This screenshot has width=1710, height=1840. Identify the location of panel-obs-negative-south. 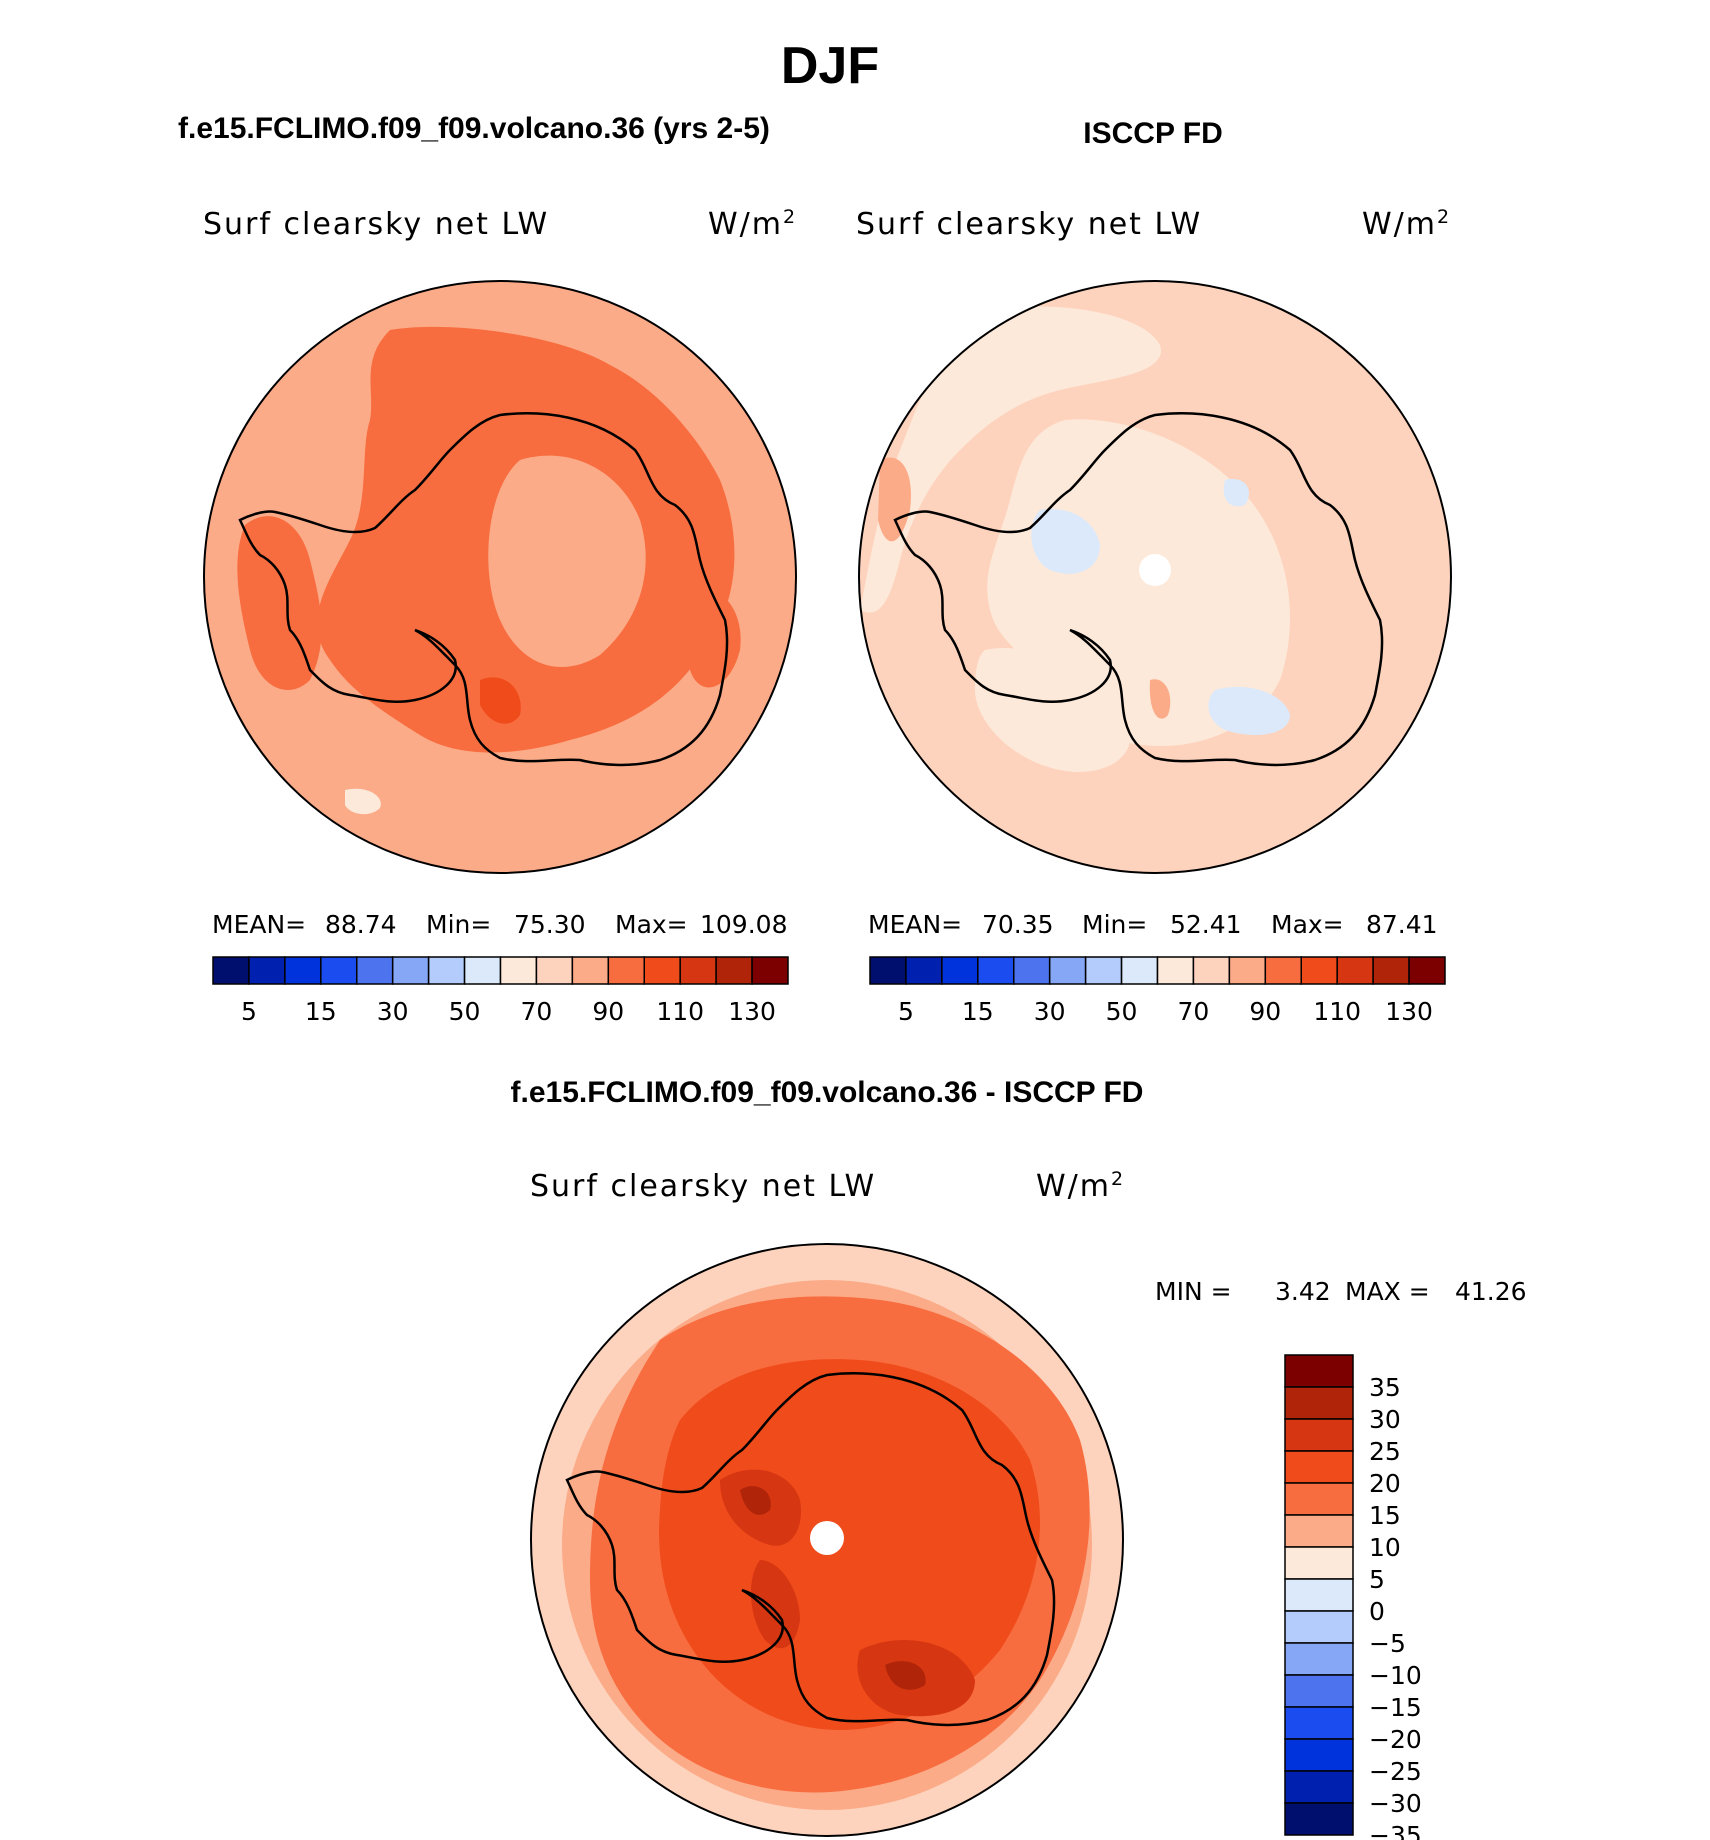
(1249, 710).